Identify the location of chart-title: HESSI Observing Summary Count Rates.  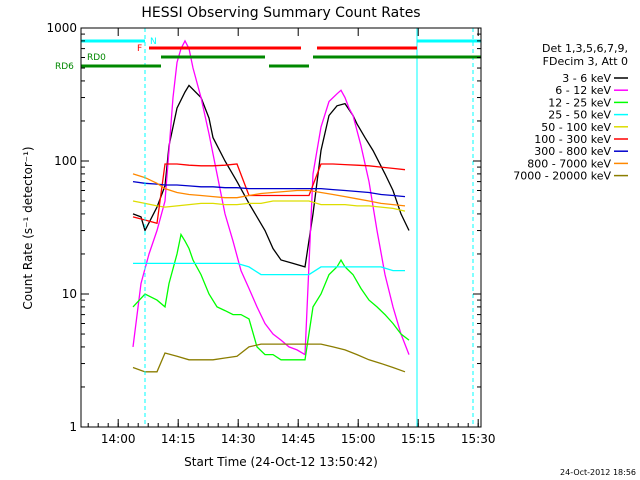
(280, 13).